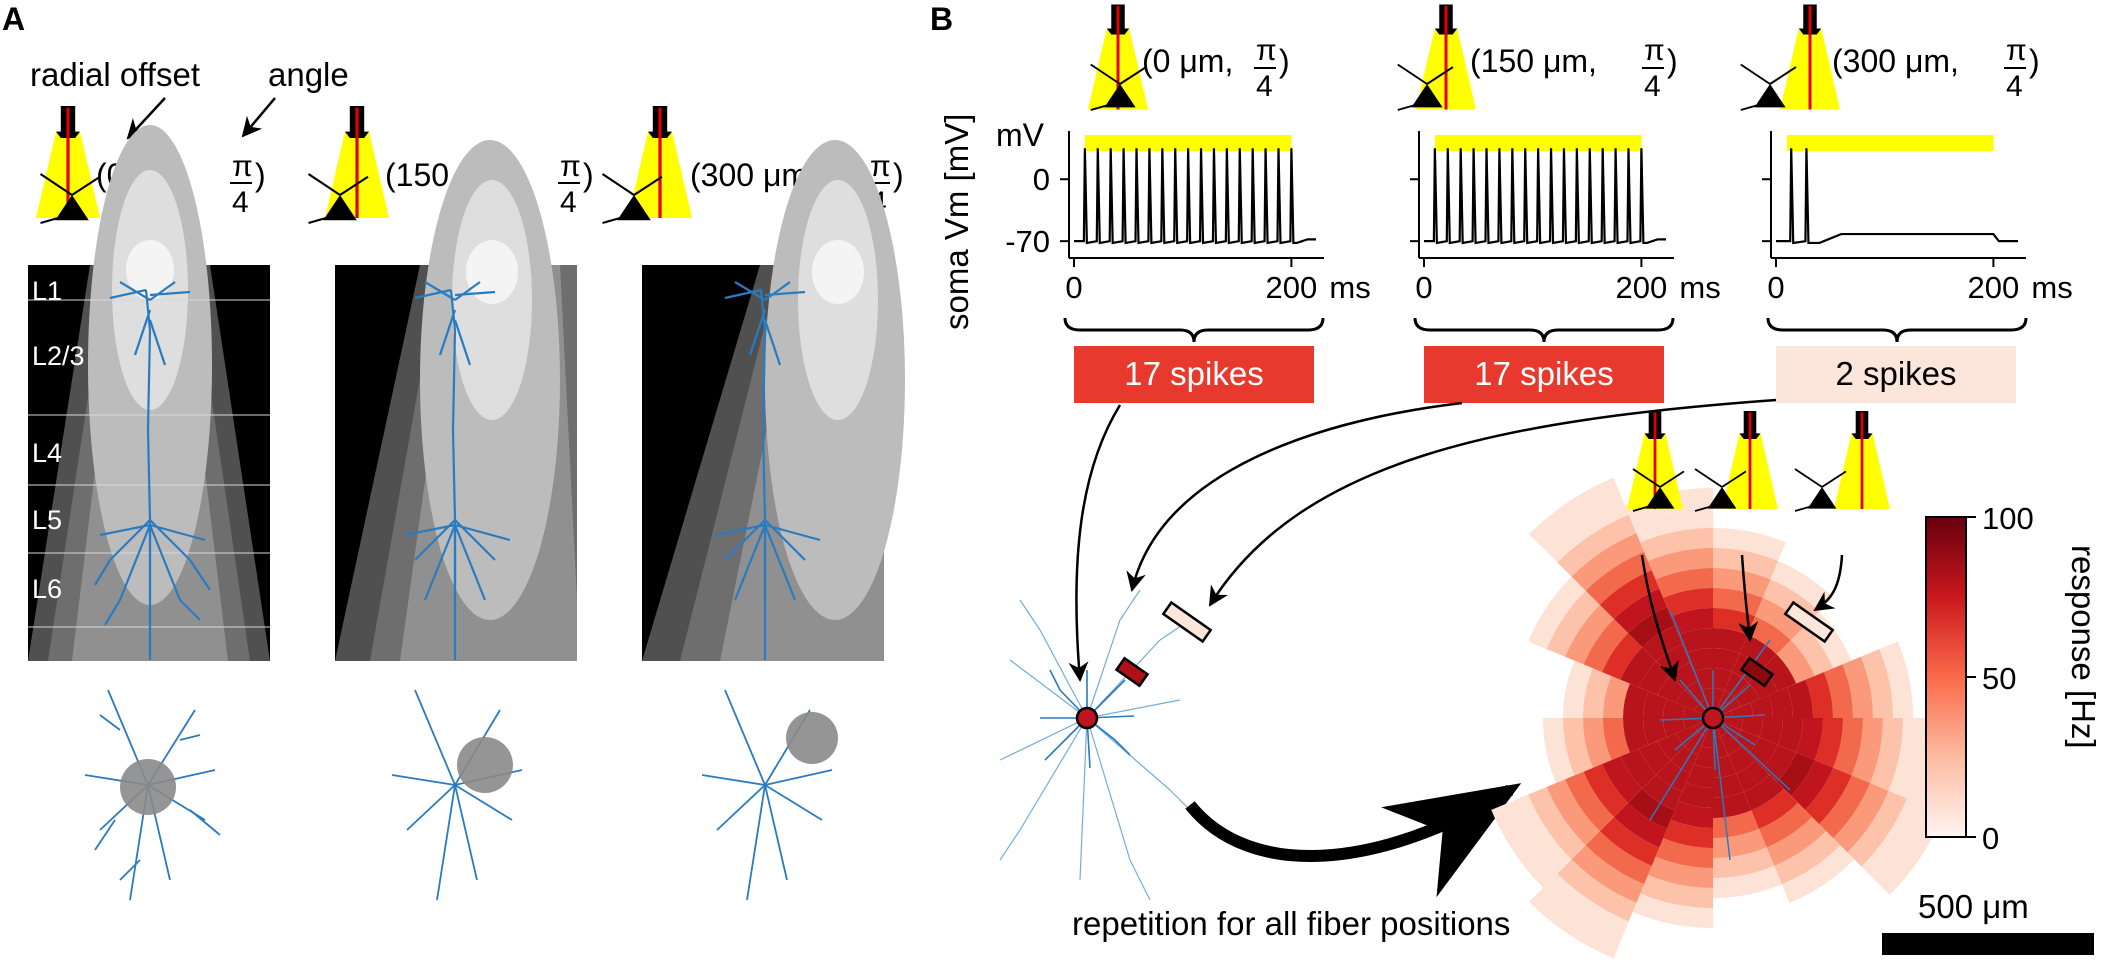 The width and height of the screenshot is (2107, 970). What do you see at coordinates (1193, 373) in the screenshot?
I see `spike-count-label: 17 spikes` at bounding box center [1193, 373].